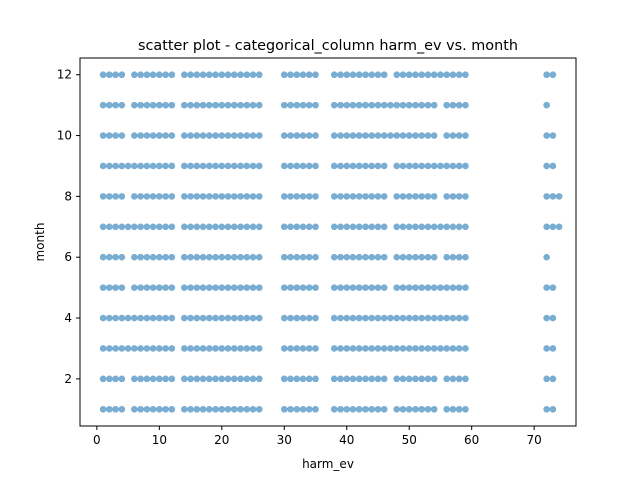 This screenshot has height=480, width=640. I want to click on x-tick-label: 30, so click(284, 440).